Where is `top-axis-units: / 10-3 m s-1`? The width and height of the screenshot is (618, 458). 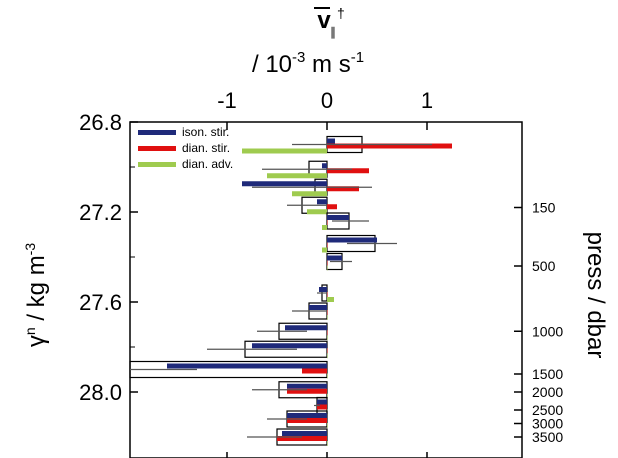
top-axis-units: / 10-3 m s-1 is located at coordinates (308, 63).